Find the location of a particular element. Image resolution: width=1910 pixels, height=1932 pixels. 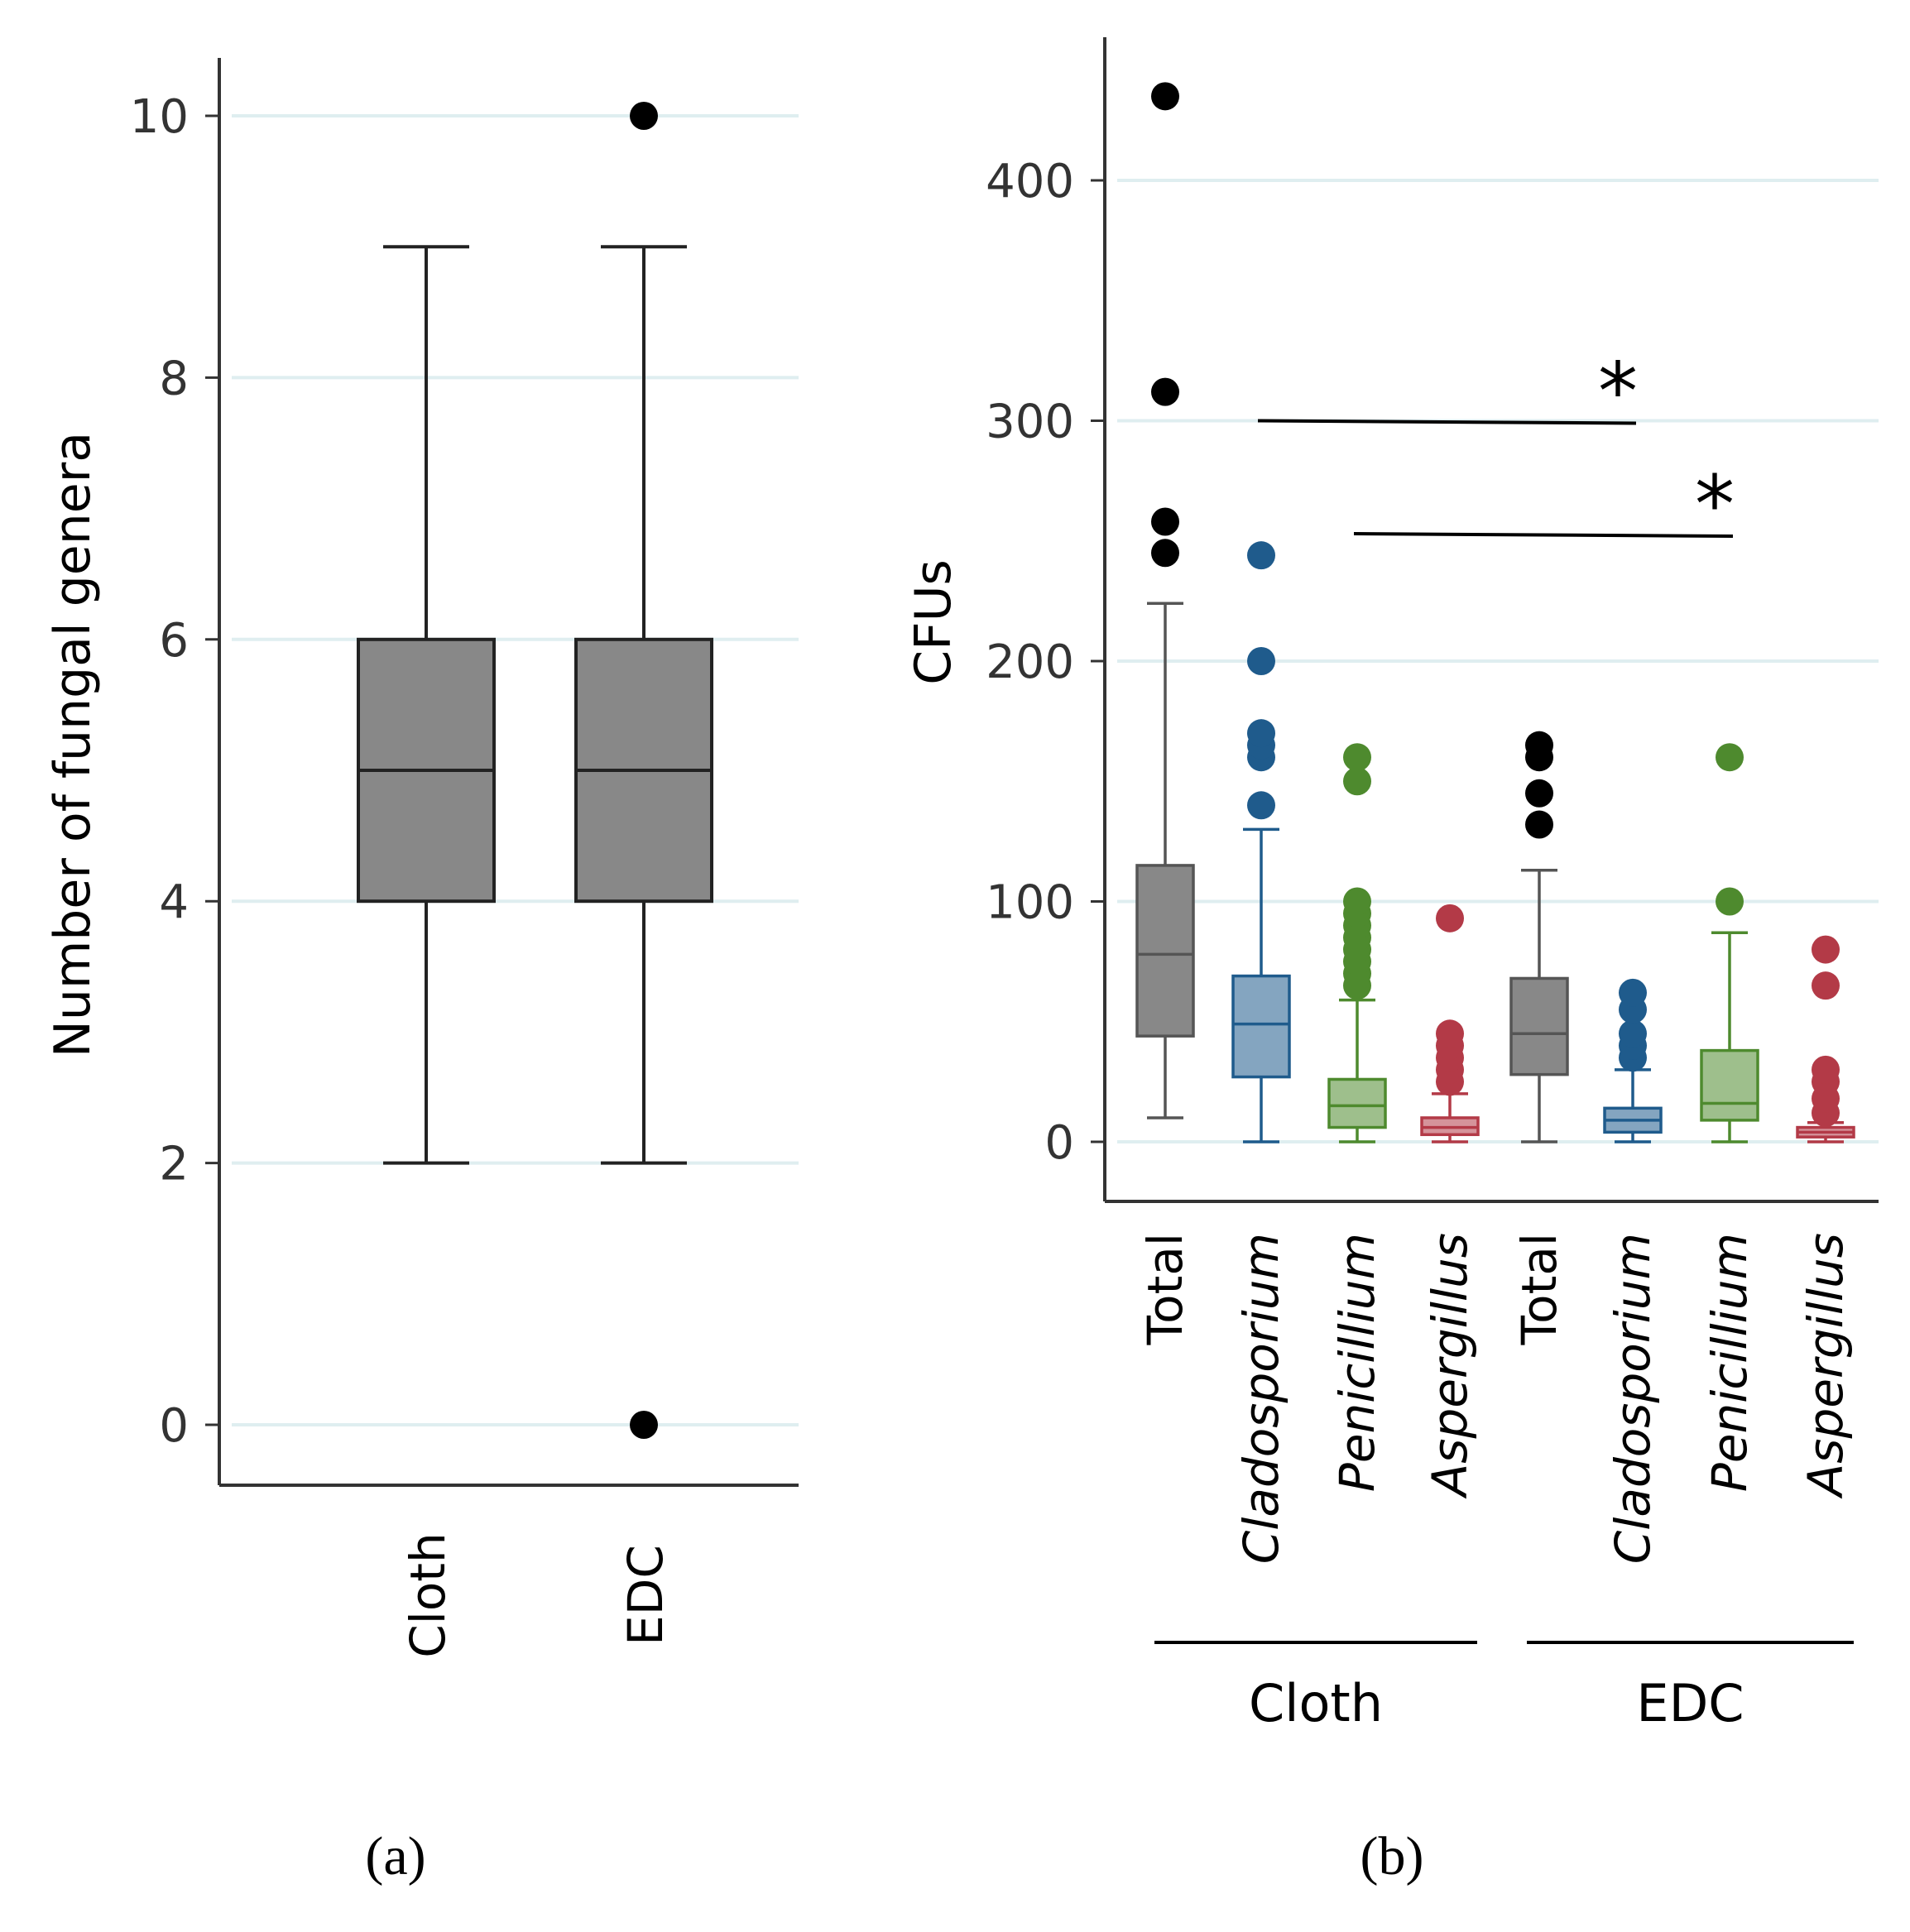

box-b-cloth-cladosporium is located at coordinates (1261, 842).